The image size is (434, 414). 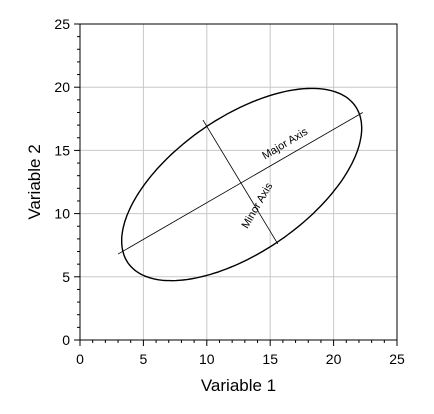 What do you see at coordinates (144, 359) in the screenshot?
I see `x-tick-label: 5` at bounding box center [144, 359].